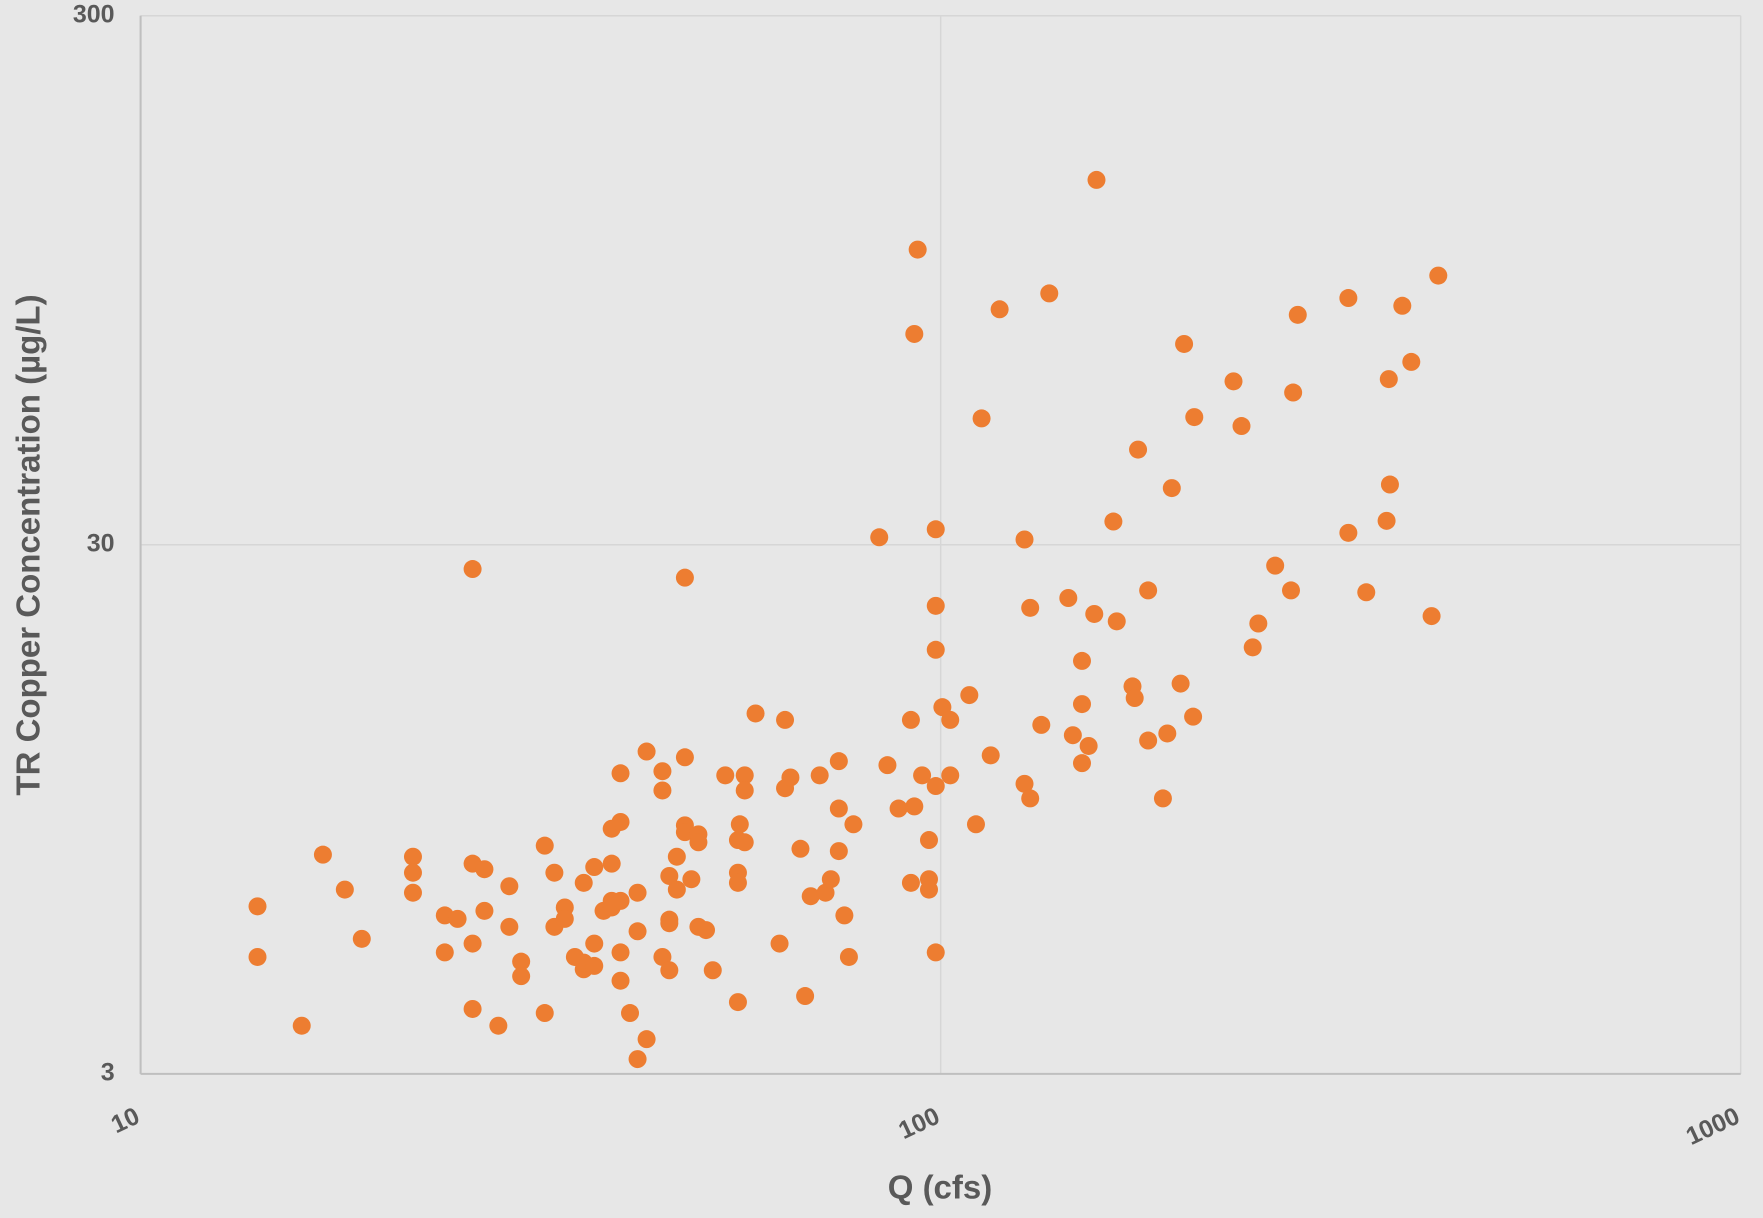 Image resolution: width=1763 pixels, height=1218 pixels. Describe the element at coordinates (94, 14) in the screenshot. I see `y-tick-label: 300` at that location.